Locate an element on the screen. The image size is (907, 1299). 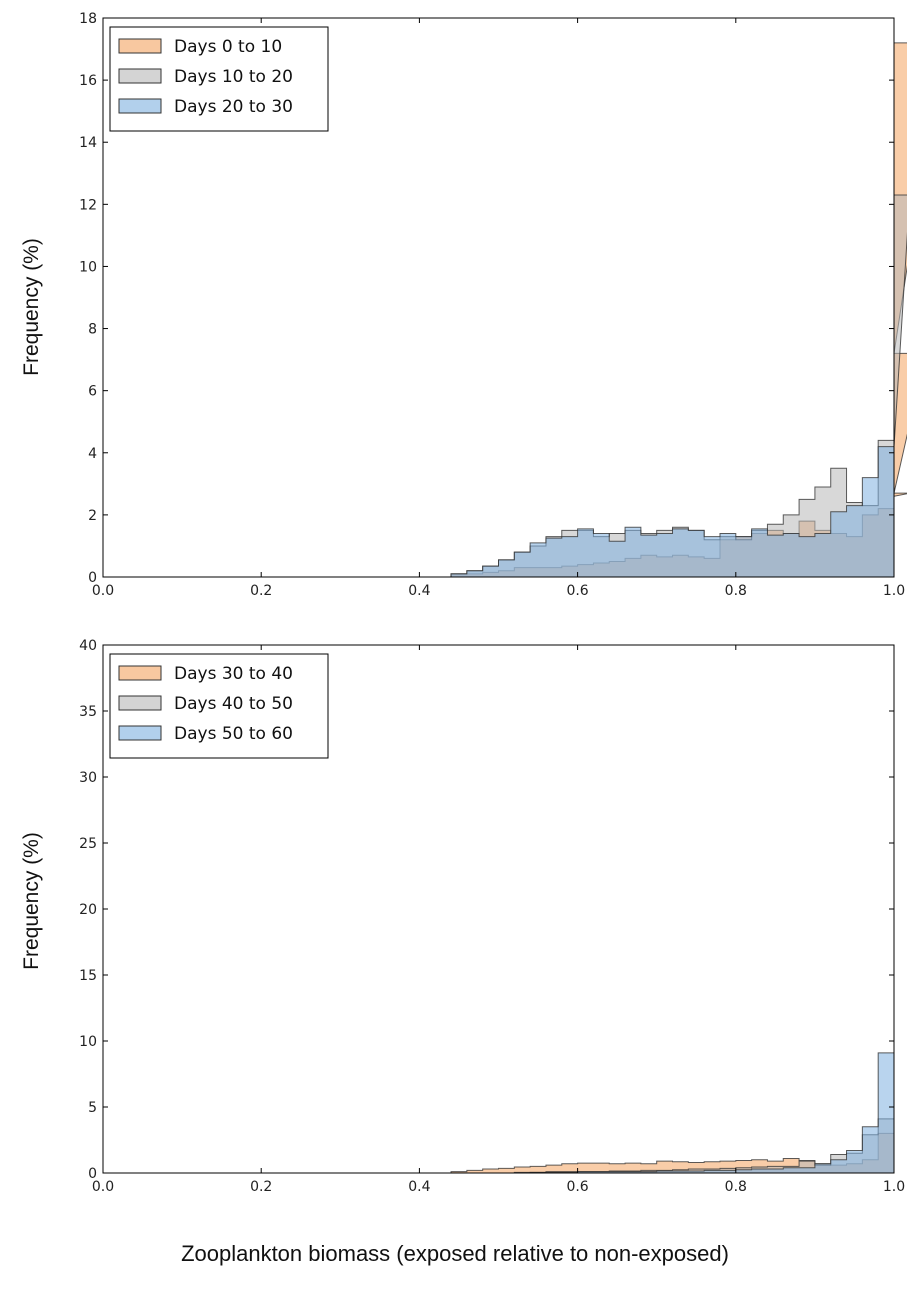
y-tick-label: 35 is located at coordinates (88, 712).